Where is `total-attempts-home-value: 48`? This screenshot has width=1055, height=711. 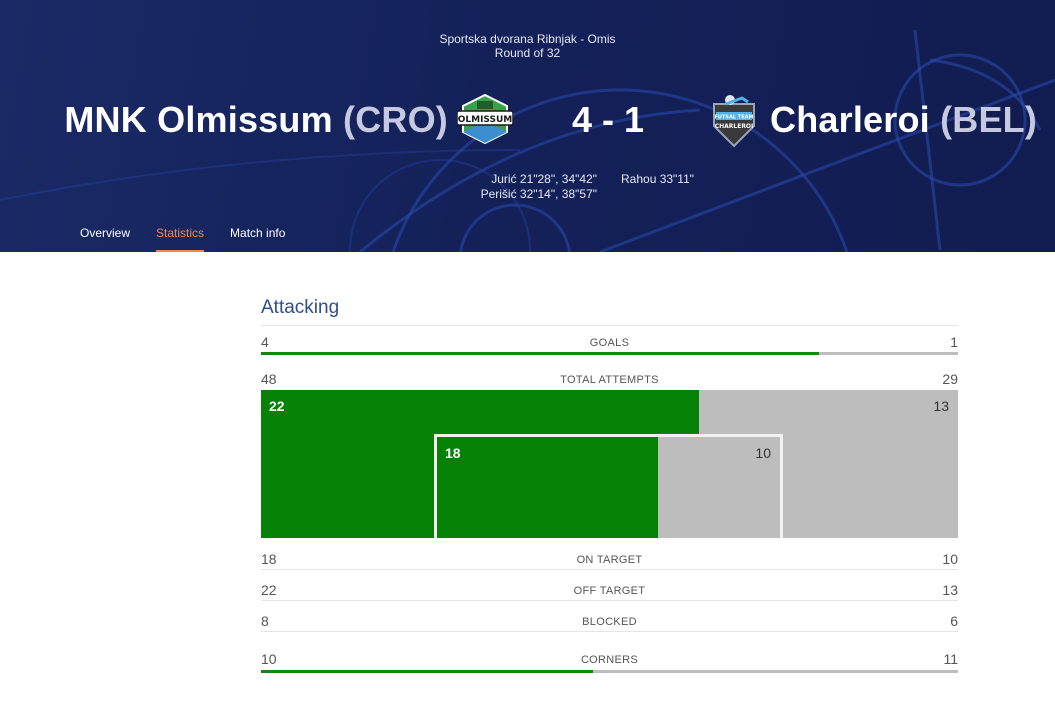 total-attempts-home-value: 48 is located at coordinates (269, 379).